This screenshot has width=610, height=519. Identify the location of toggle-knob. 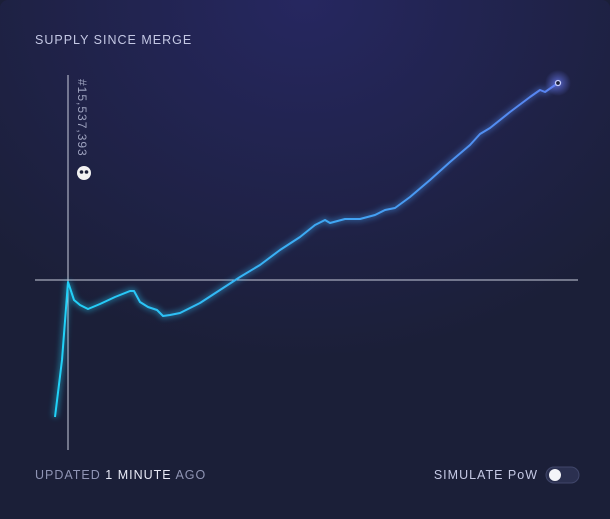
(555, 475).